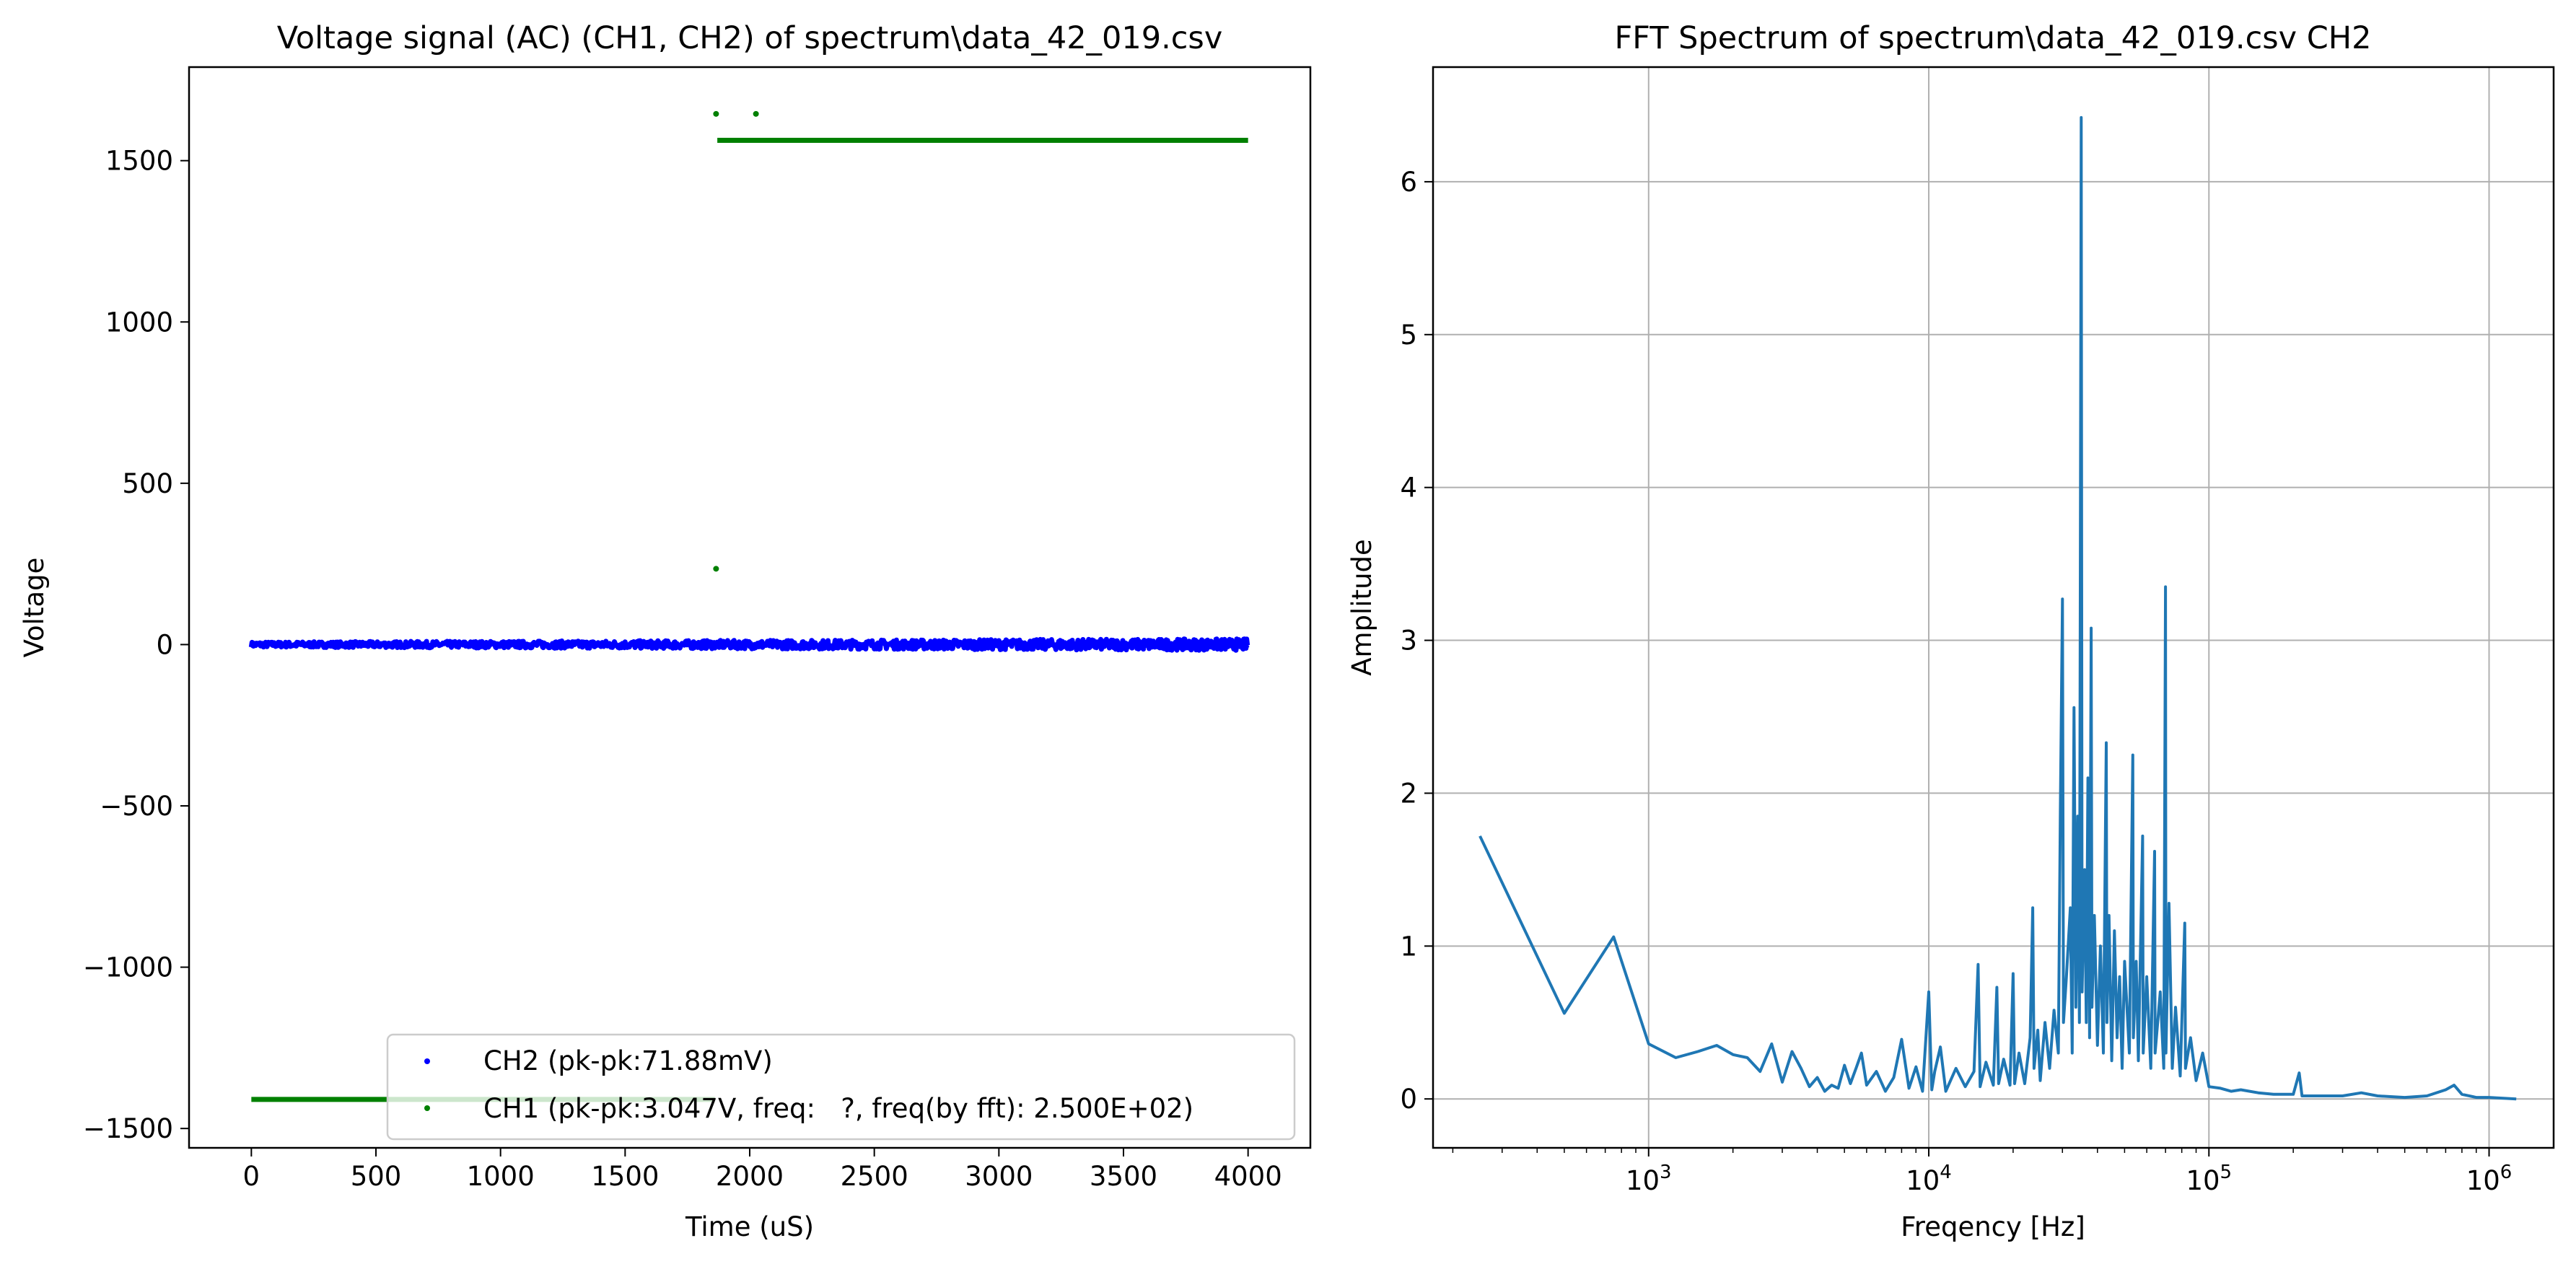 This screenshot has height=1264, width=2576. Describe the element at coordinates (501, 1176) in the screenshot. I see `x-tick-label: 1000` at that location.